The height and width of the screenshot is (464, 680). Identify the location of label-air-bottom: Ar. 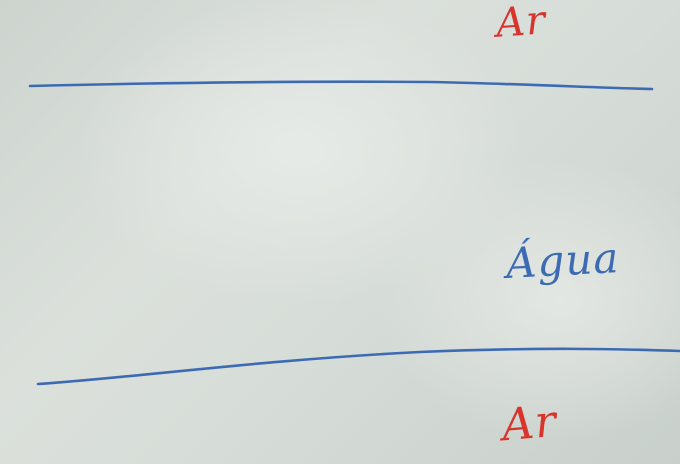
(529, 424).